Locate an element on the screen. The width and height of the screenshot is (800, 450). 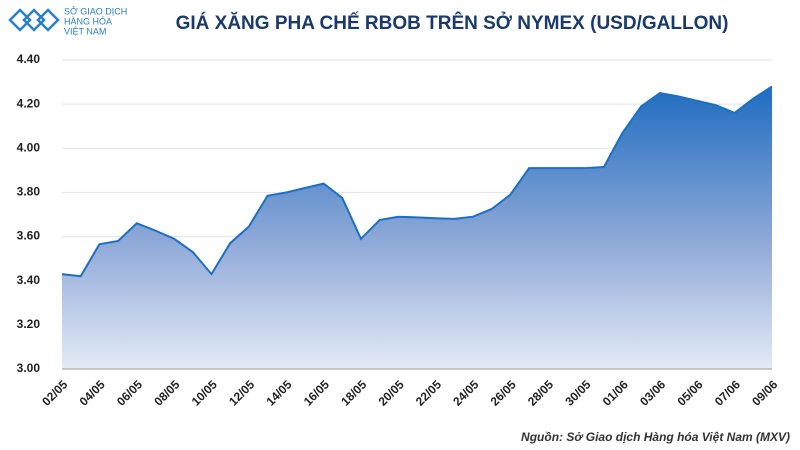
y-tick-label: 3.60 is located at coordinates (29, 236).